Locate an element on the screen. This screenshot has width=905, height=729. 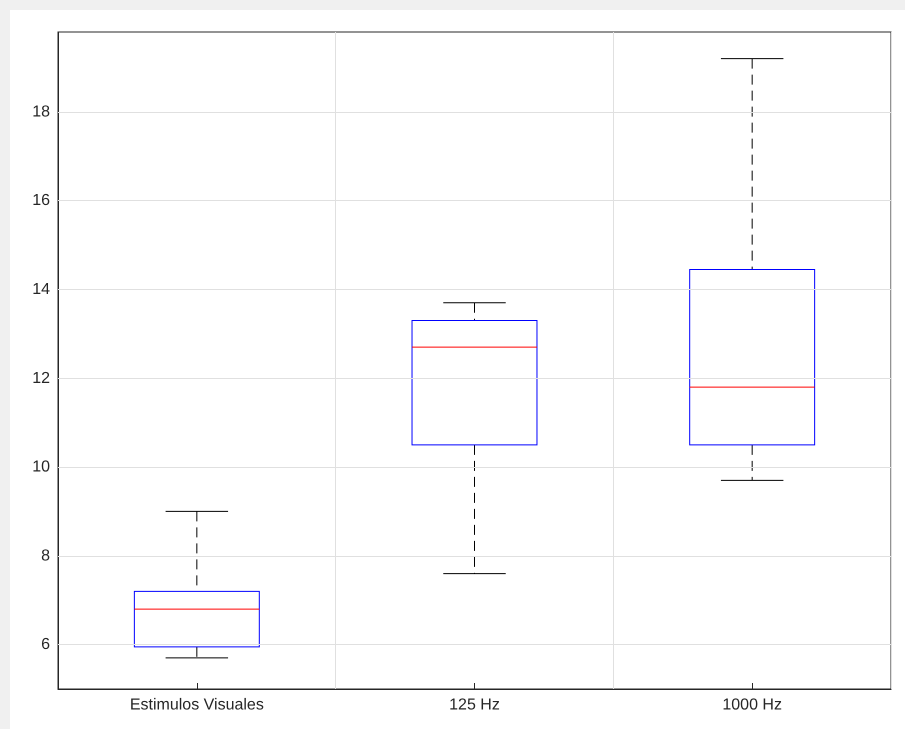
y-tick-label: 18 is located at coordinates (41, 111).